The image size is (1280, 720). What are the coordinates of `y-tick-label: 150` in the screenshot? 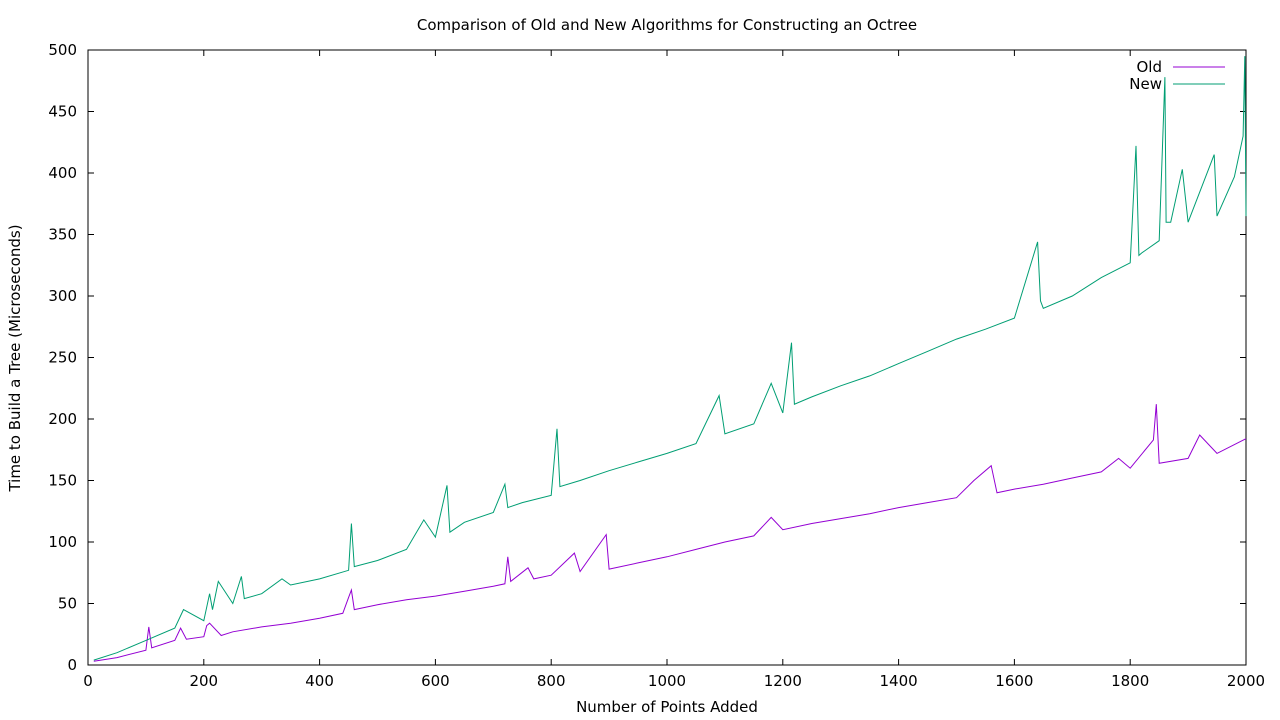 It's located at (62, 481).